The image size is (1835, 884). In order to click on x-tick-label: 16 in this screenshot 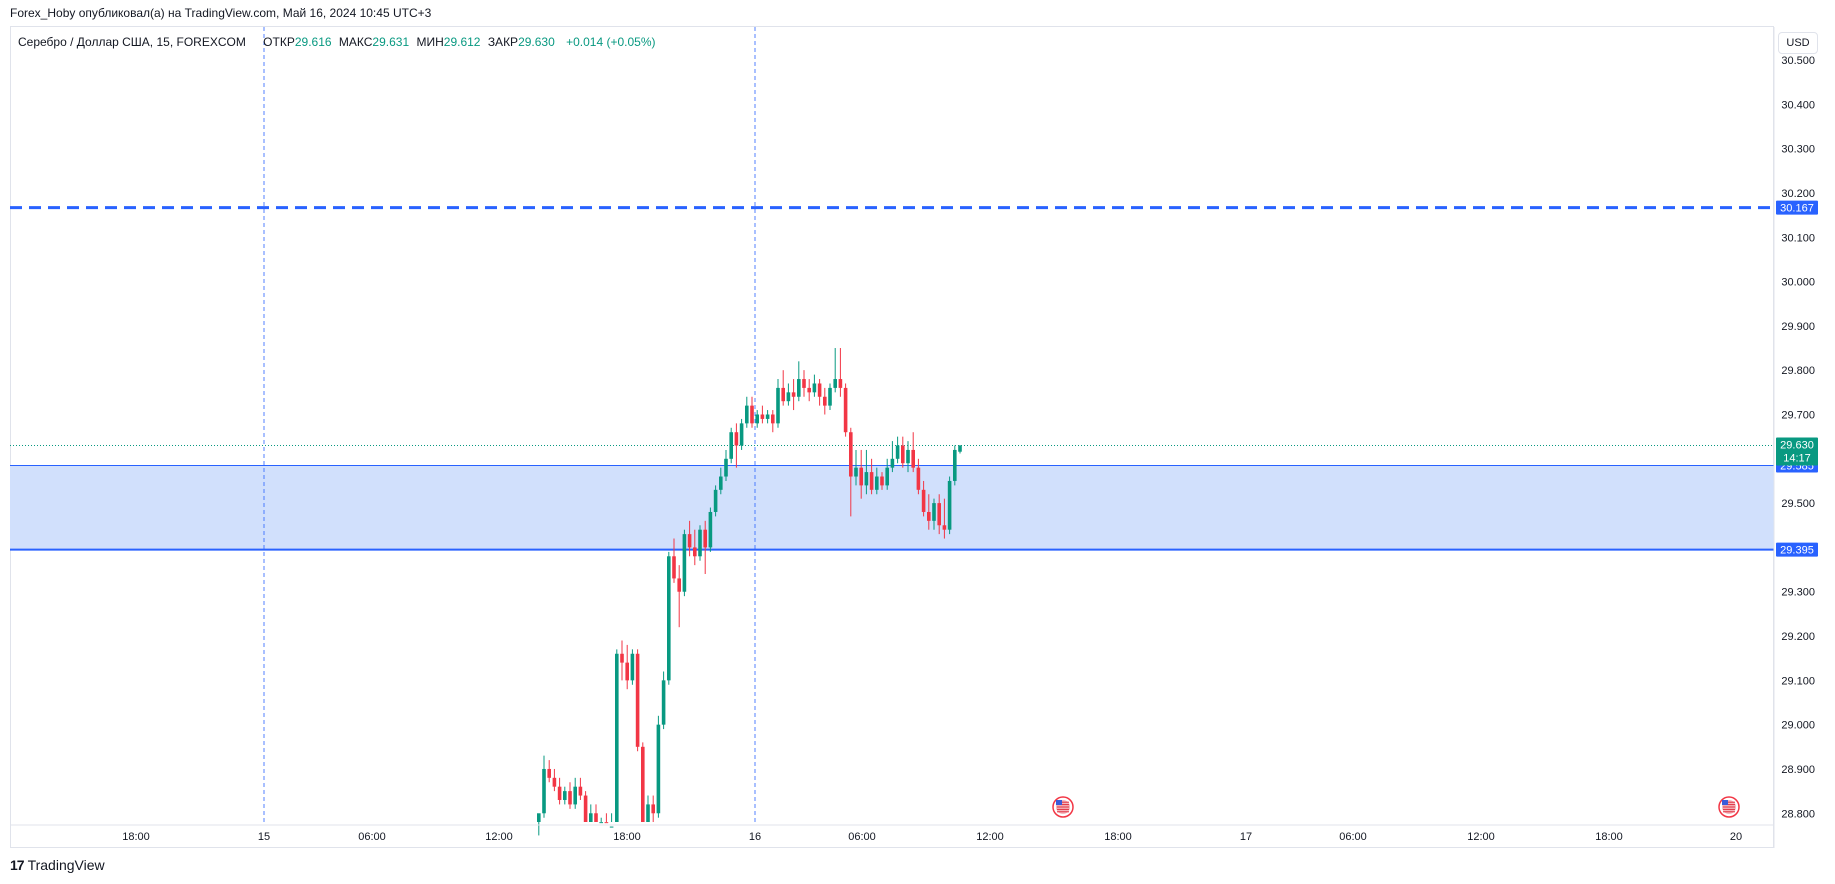, I will do `click(755, 837)`.